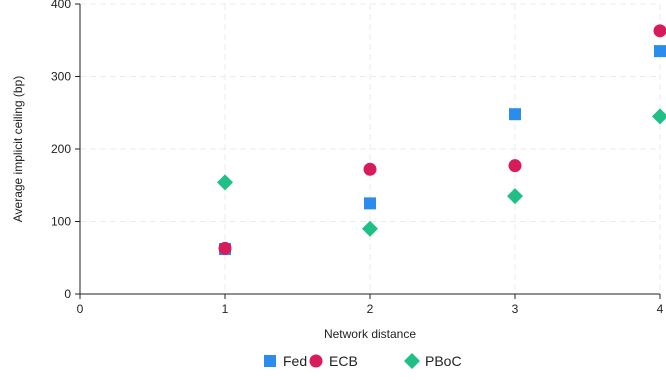  I want to click on legend-label-pboc: PBoC, so click(443, 361).